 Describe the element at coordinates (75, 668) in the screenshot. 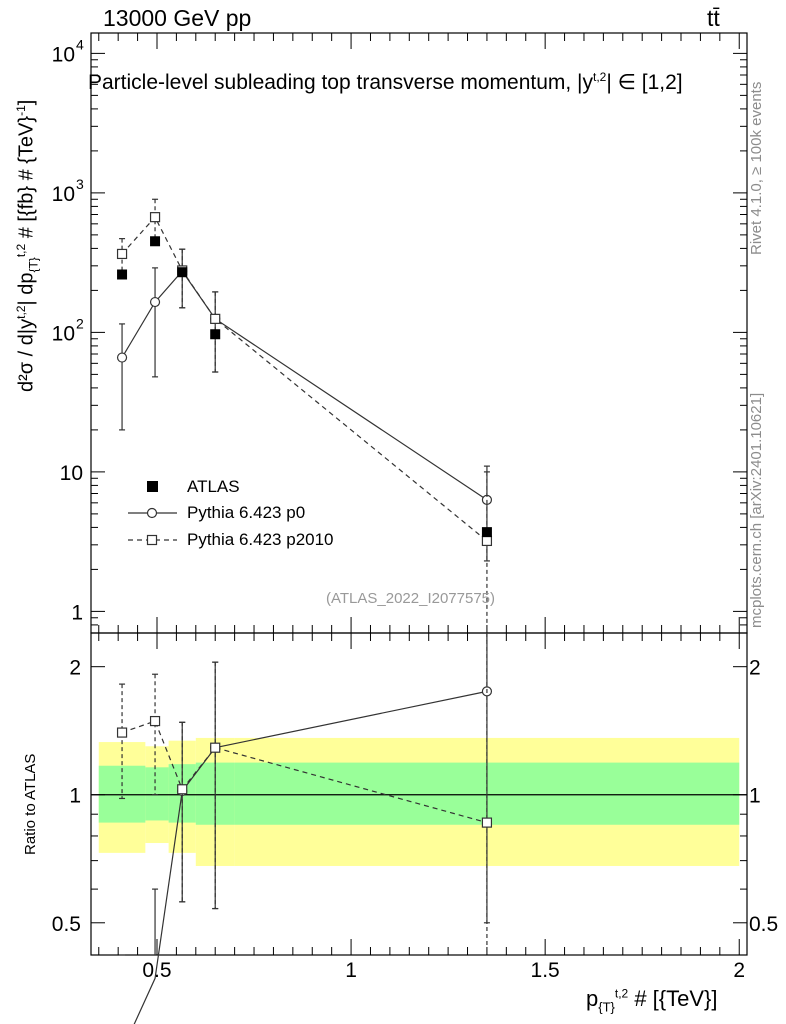

I see `ratio-y-tick-label-left: 2` at that location.